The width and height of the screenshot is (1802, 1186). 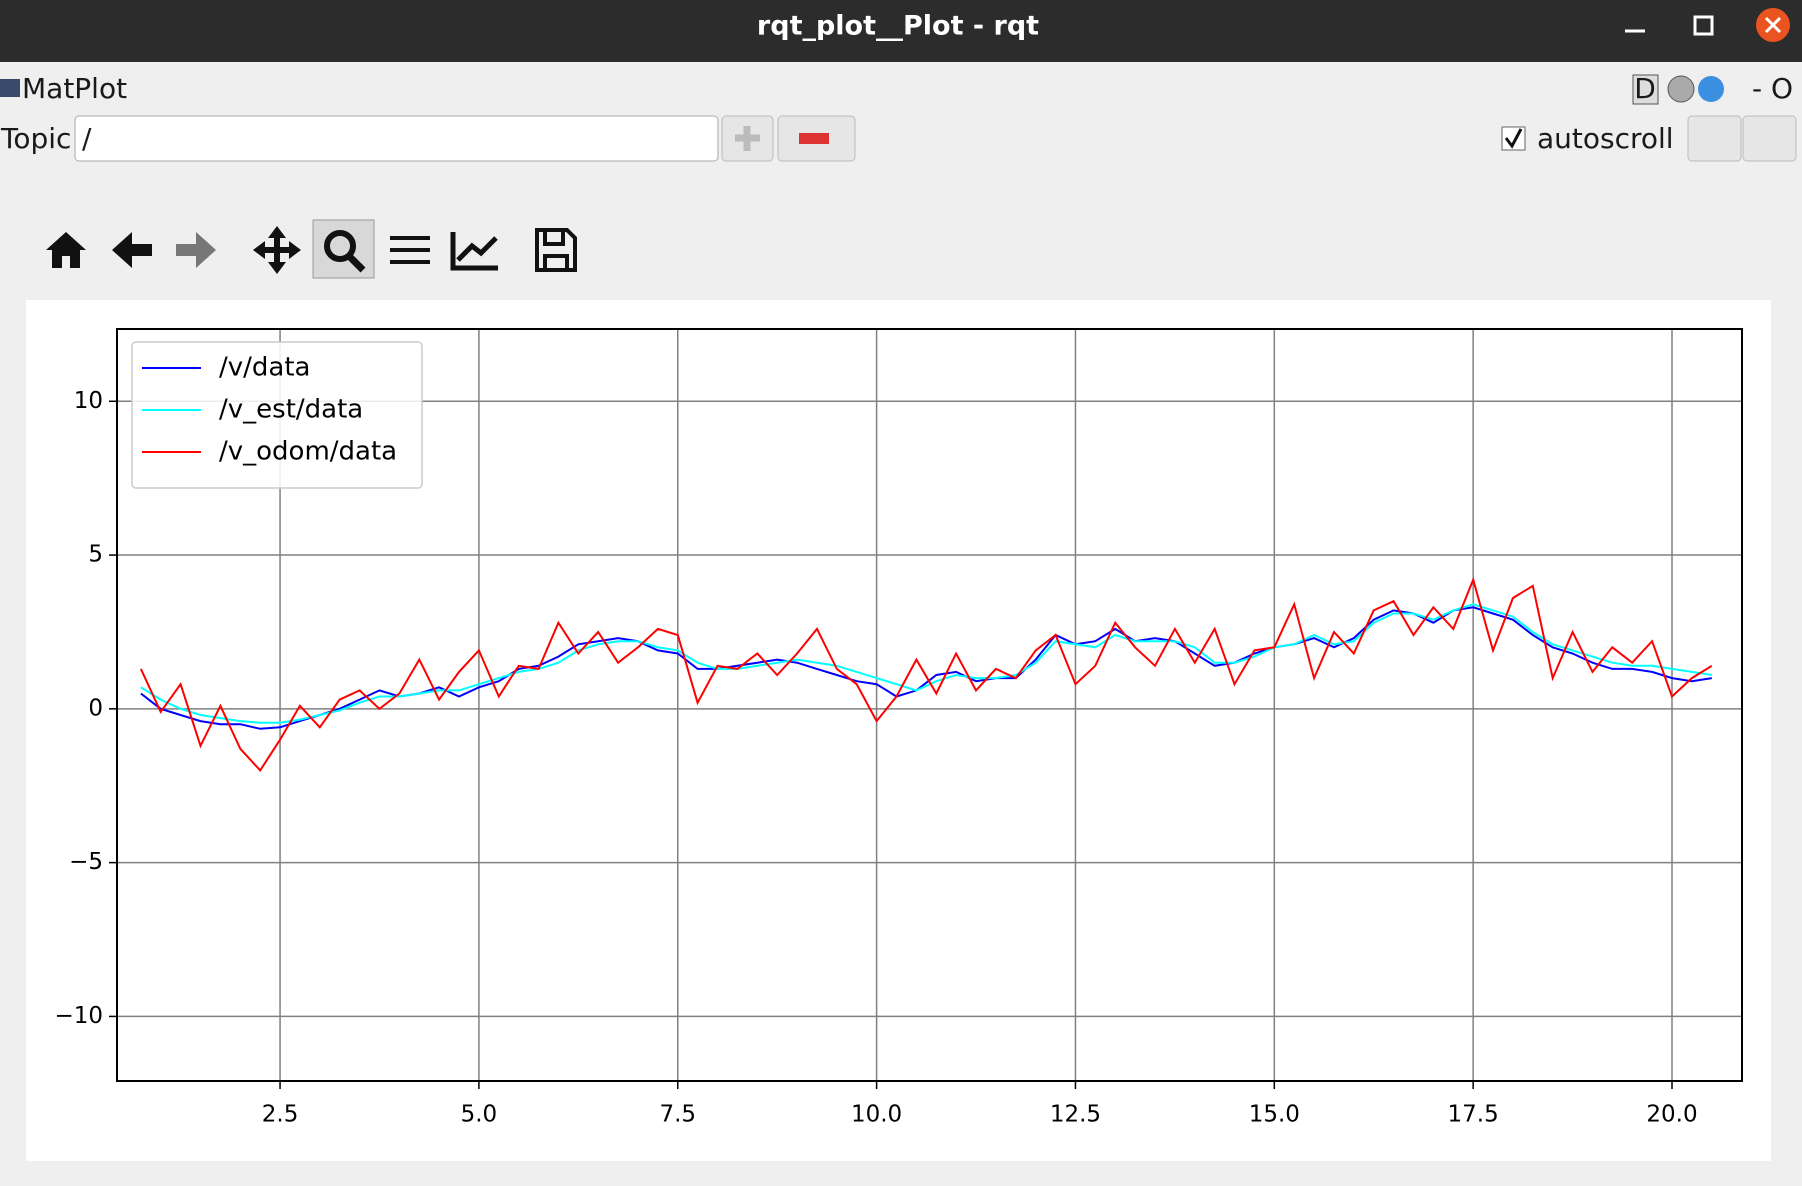 What do you see at coordinates (340, 246) in the screenshot?
I see `zoom-icon` at bounding box center [340, 246].